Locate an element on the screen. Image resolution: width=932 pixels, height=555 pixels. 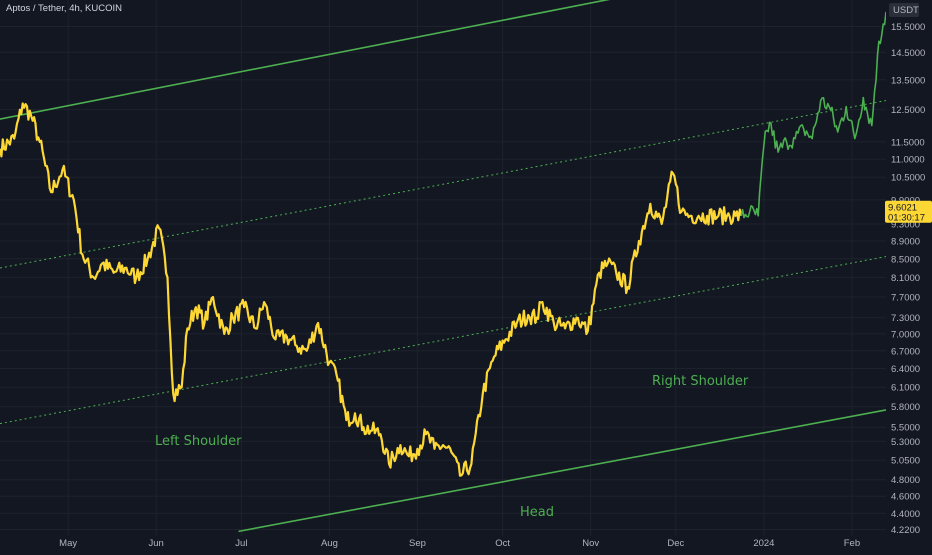
current-price-tag-bg is located at coordinates (908, 211).